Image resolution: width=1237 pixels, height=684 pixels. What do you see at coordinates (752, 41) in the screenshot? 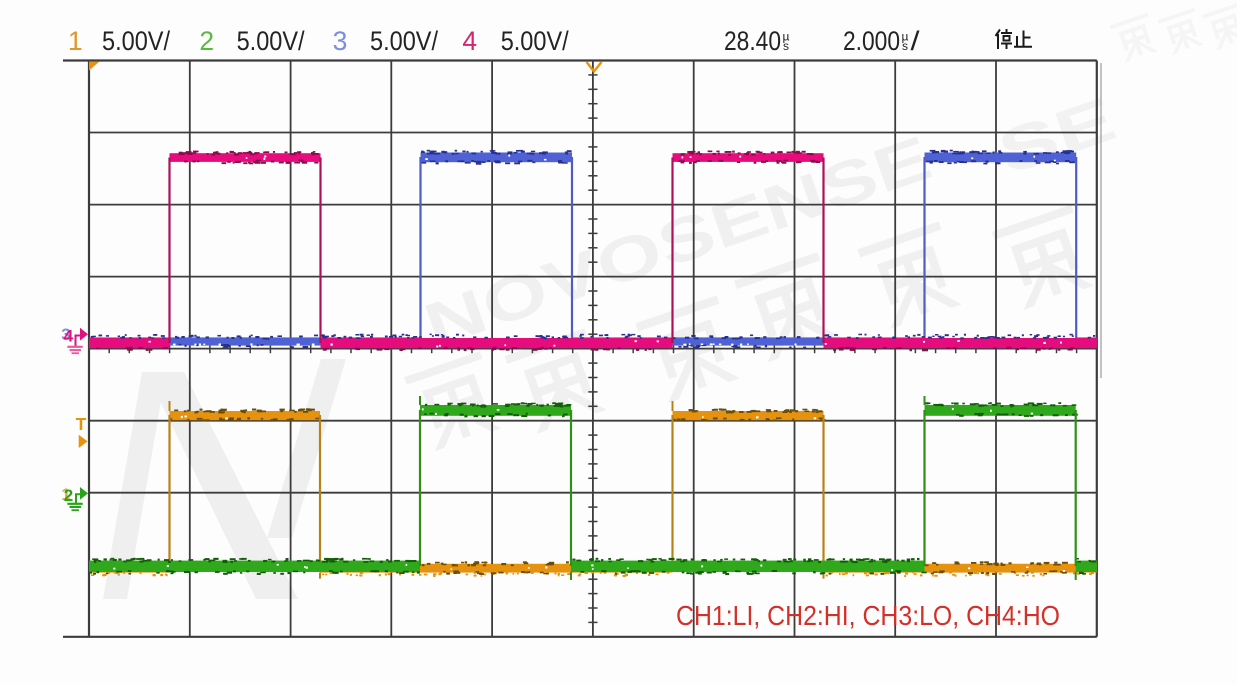
I see `svg-text: 28.40` at bounding box center [752, 41].